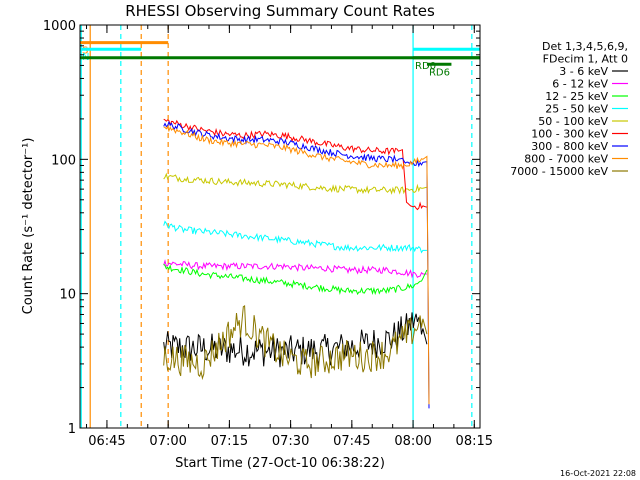  I want to click on y-tick-label-1: 10, so click(67, 295).